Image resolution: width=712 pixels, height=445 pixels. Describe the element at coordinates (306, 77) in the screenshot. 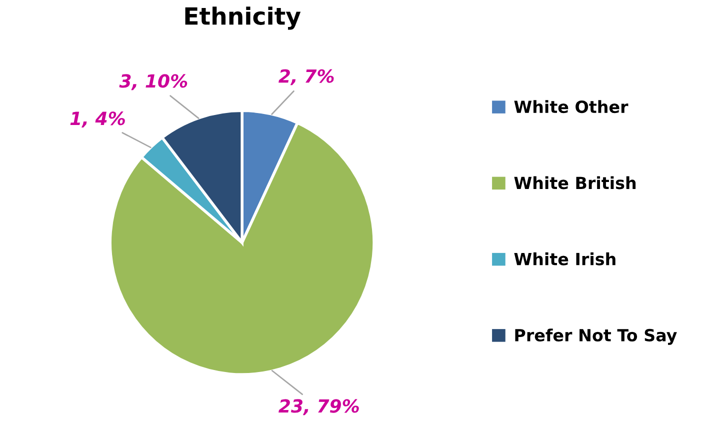

I see `data-label: 2, 7%` at that location.